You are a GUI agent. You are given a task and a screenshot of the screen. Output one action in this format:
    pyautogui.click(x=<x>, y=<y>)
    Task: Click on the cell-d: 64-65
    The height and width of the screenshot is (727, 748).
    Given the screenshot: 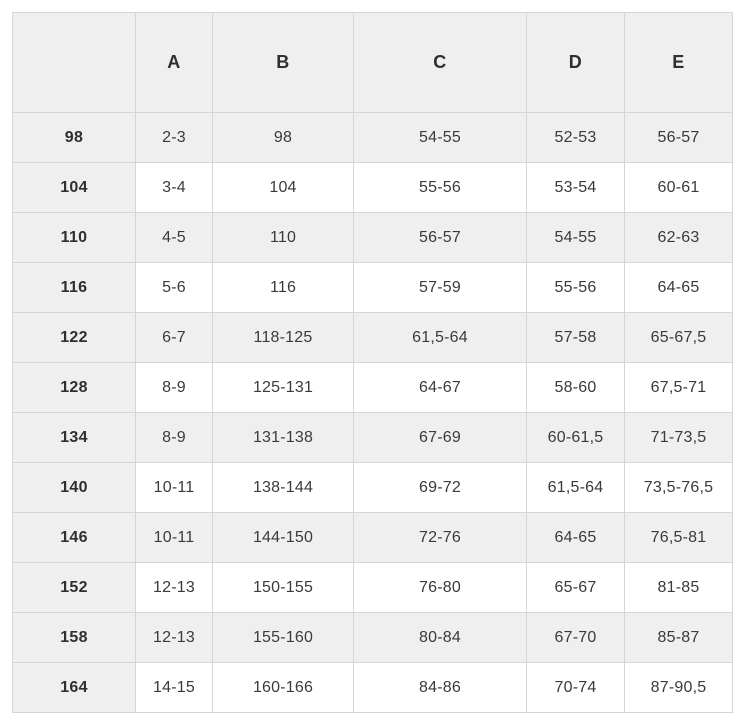 What is the action you would take?
    pyautogui.click(x=575, y=537)
    